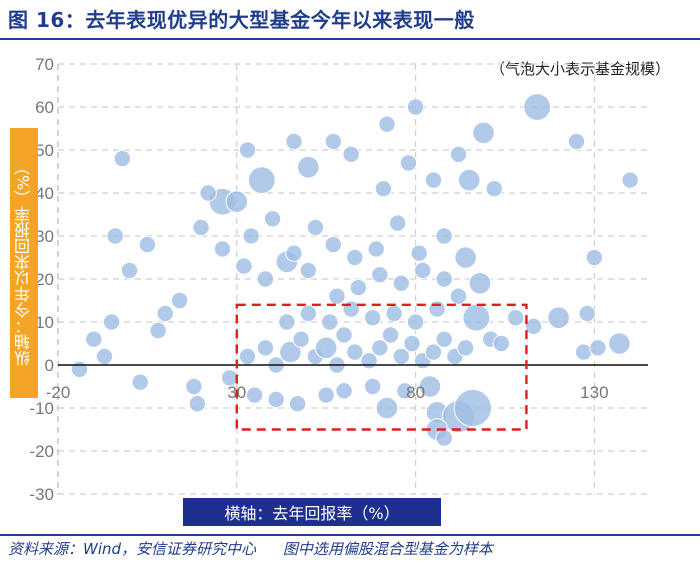 Image resolution: width=700 pixels, height=564 pixels. What do you see at coordinates (41, 451) in the screenshot?
I see `y-tick-label: -20` at bounding box center [41, 451].